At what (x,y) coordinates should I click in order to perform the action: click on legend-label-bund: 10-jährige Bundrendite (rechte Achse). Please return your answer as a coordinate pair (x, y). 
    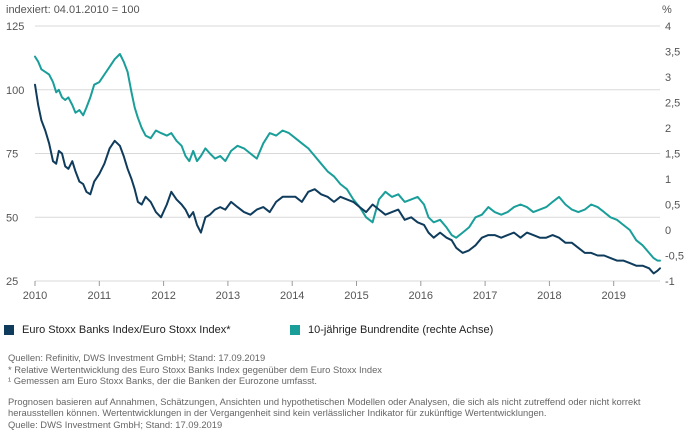
    Looking at the image, I should click on (401, 330).